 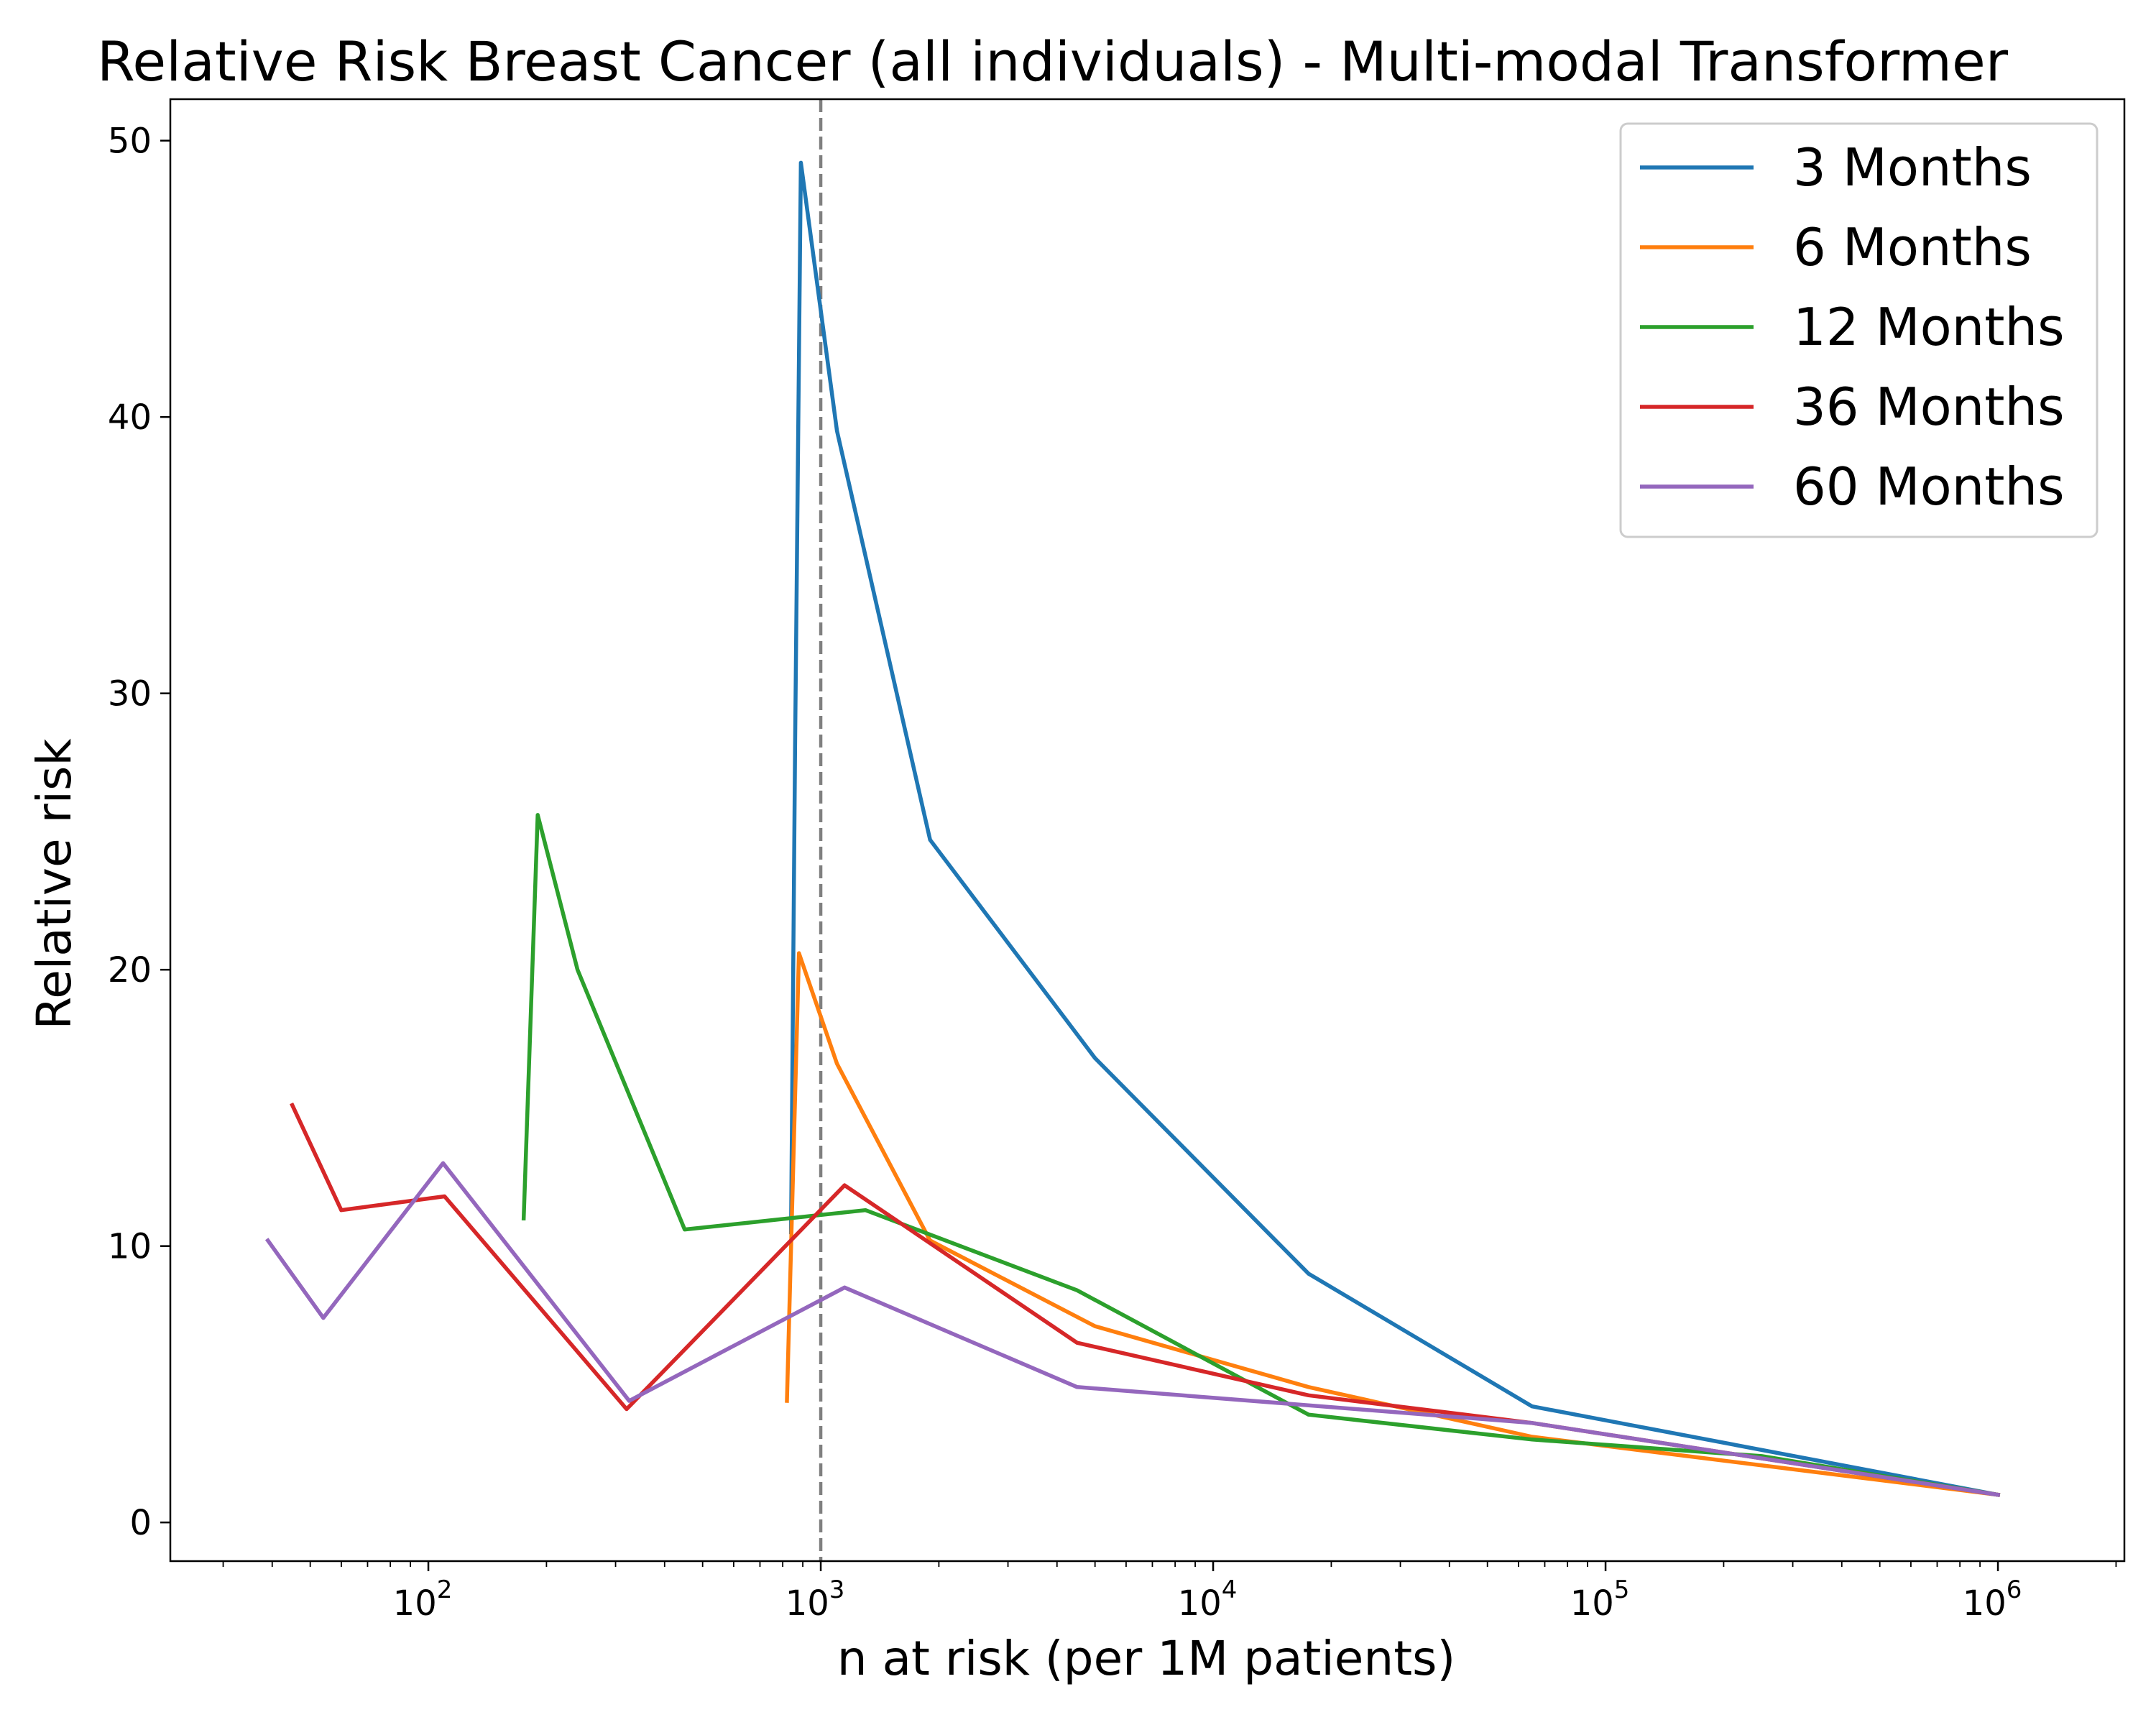 I want to click on x-tick-label: 10², so click(x=423, y=1600).